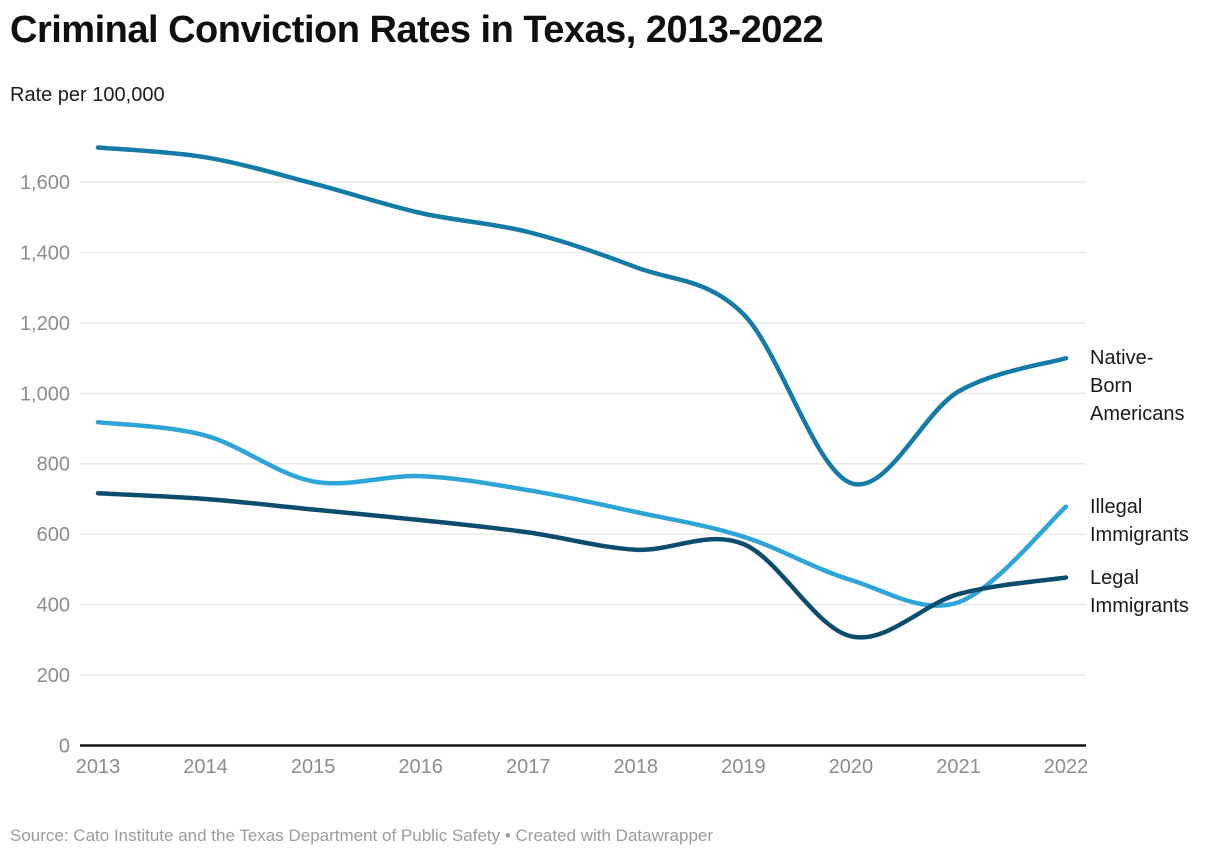  Describe the element at coordinates (45, 253) in the screenshot. I see `y-tick-label: 1,400` at that location.